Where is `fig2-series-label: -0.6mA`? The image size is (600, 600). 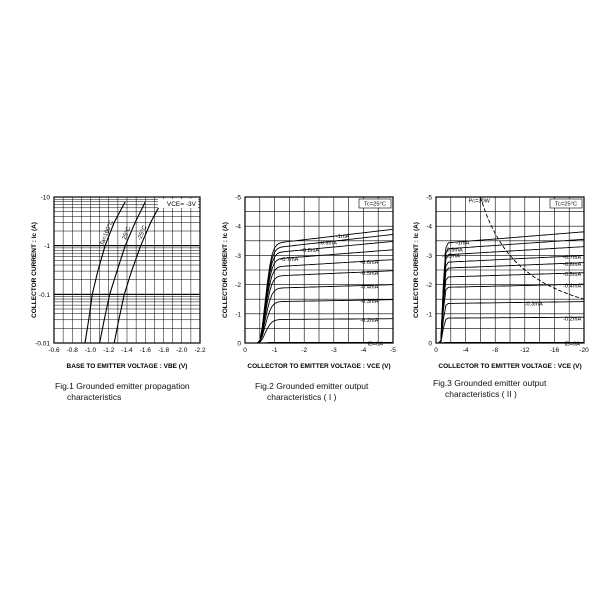 fig2-series-label: -0.6mA is located at coordinates (369, 263).